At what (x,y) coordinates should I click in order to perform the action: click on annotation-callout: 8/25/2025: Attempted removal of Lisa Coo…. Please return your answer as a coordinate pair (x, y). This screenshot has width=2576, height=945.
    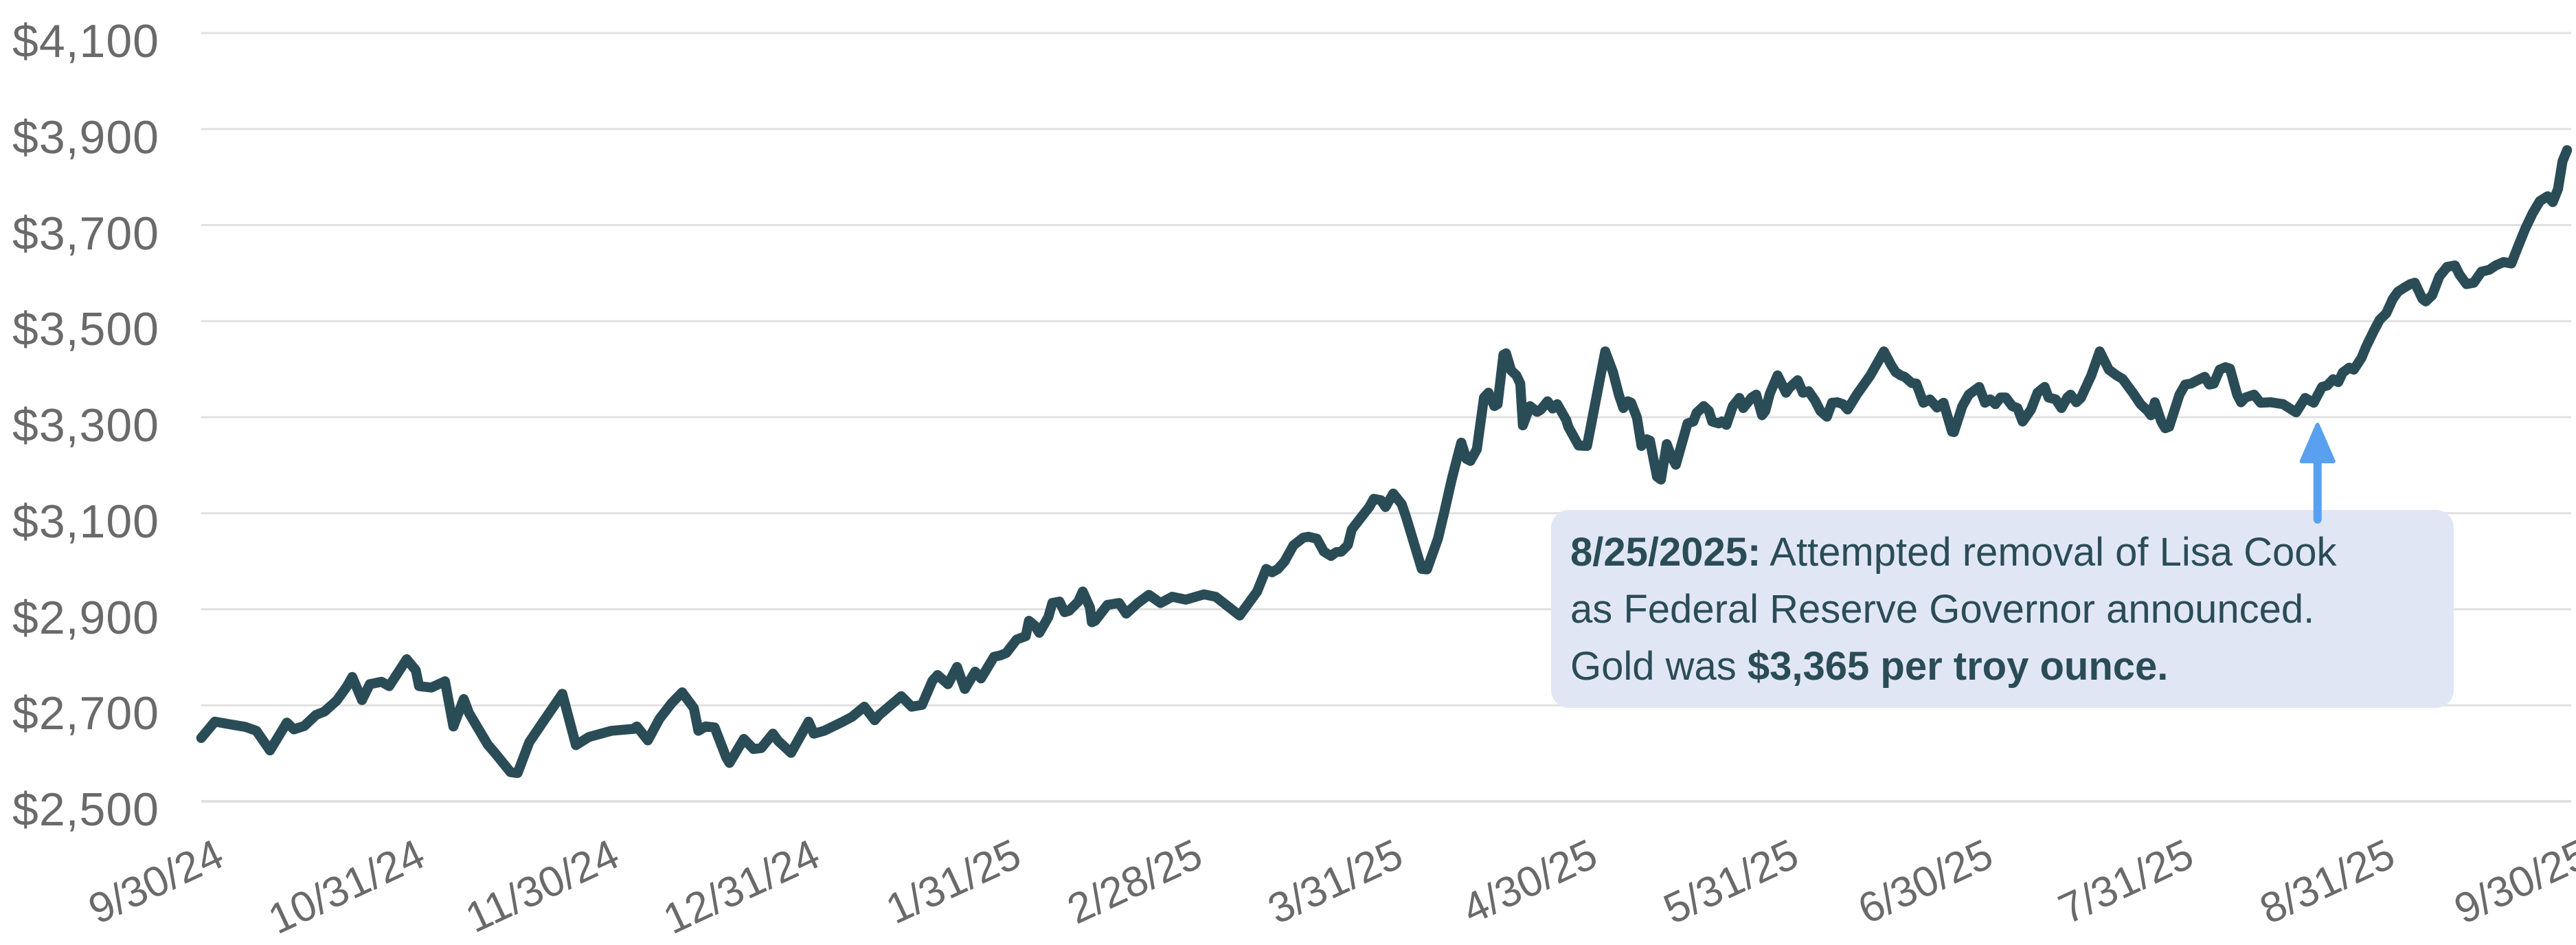
    Looking at the image, I should click on (2002, 609).